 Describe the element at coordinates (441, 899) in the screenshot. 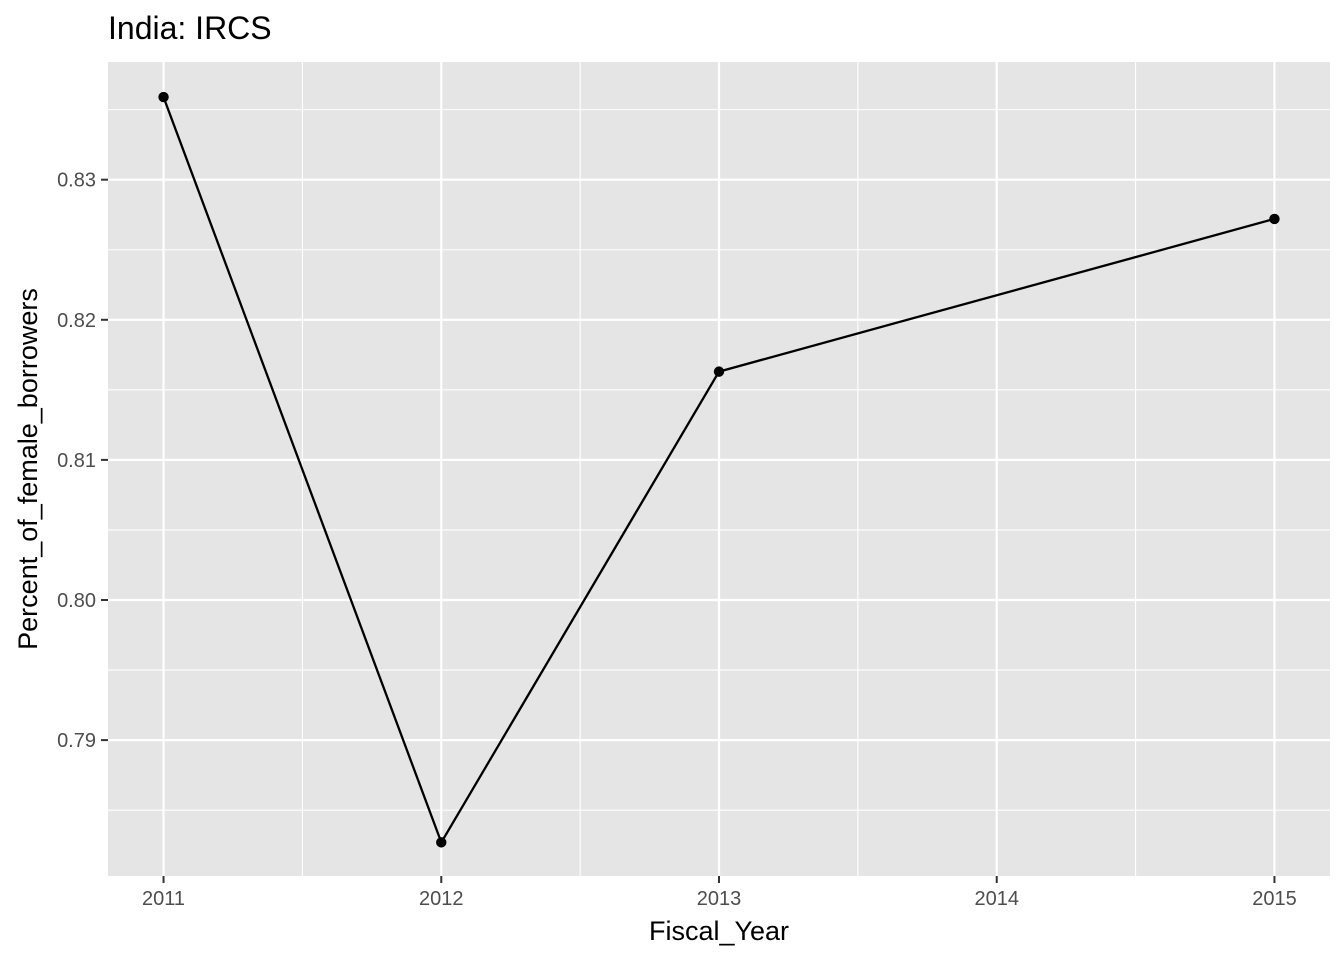

I see `x-tick-label: 2012` at that location.